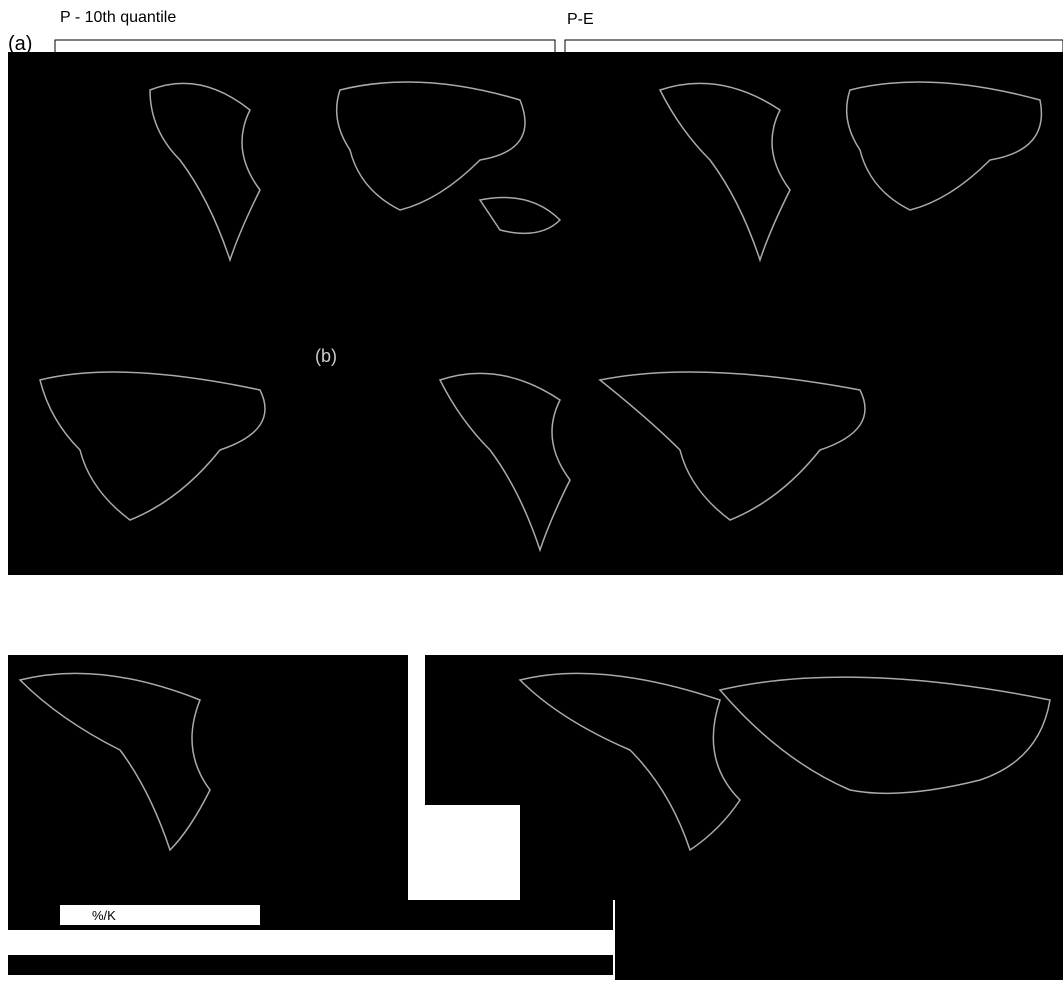 This screenshot has height=990, width=1063. What do you see at coordinates (118, 17) in the screenshot?
I see `panel-title: P - 10th quantile` at bounding box center [118, 17].